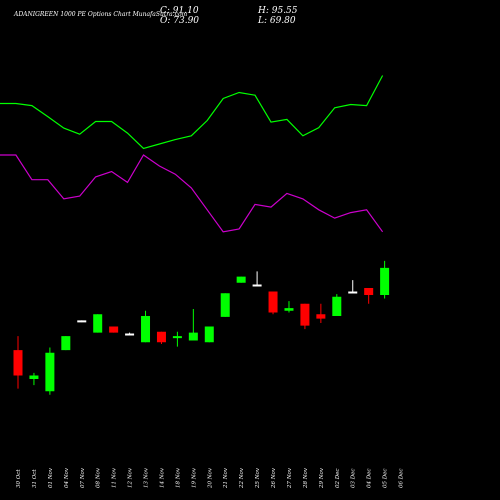 This screenshot has height=500, width=500. I want to click on x-tick-label: 07 Nov, so click(83, 477).